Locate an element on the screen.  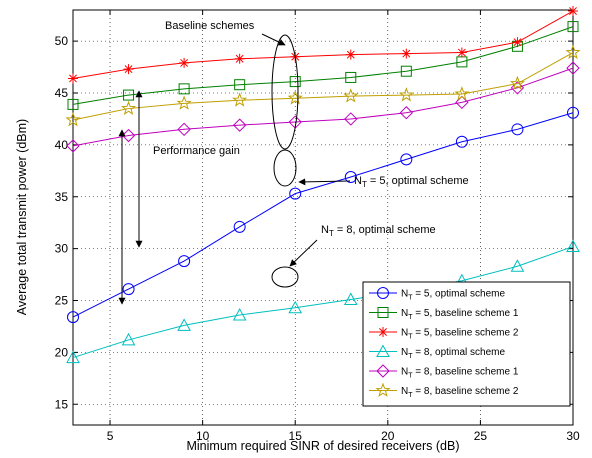
legend-entry: NT = 8, baseline scheme 1 is located at coordinates (444, 372).